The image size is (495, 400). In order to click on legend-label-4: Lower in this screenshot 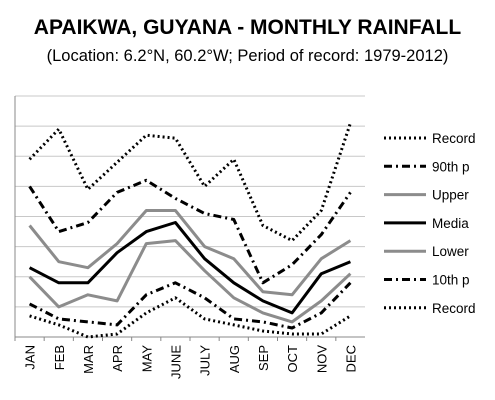, I will do `click(450, 251)`.